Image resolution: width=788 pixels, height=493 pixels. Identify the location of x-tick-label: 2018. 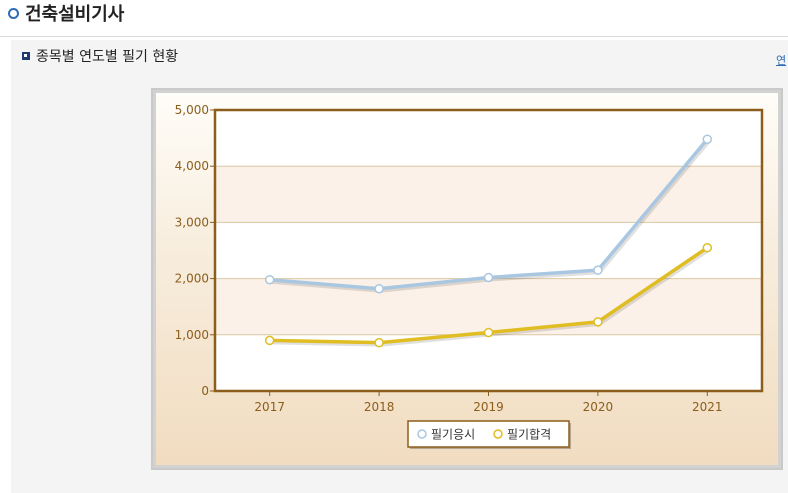
(379, 407).